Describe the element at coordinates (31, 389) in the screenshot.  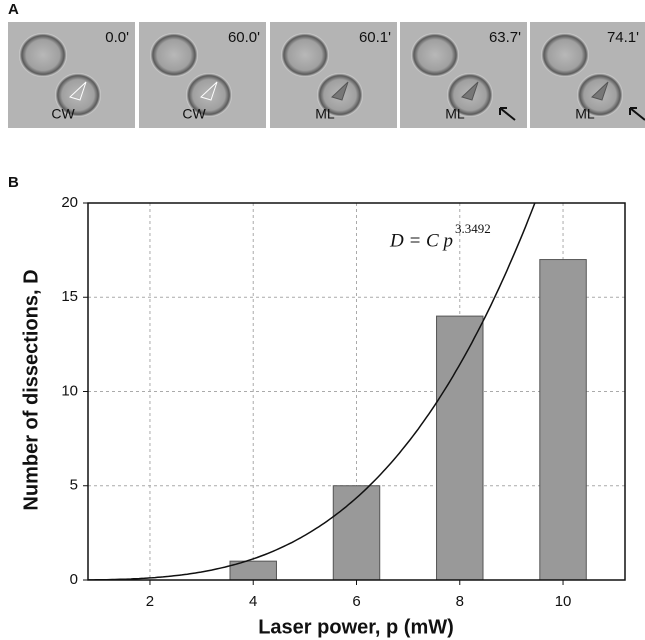
I see `y-axis-label: Number of dissections, D` at that location.